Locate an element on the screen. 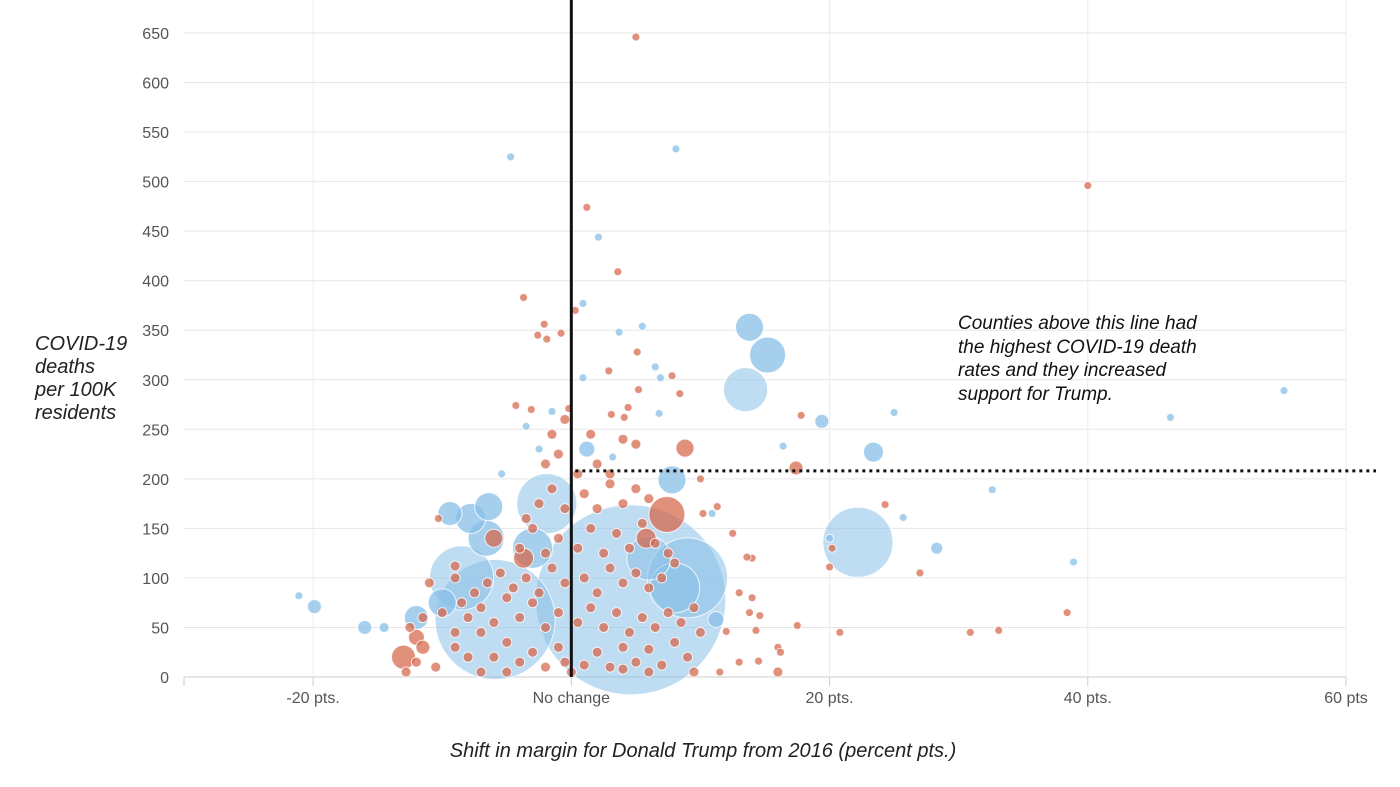 The image size is (1400, 787). y-tick-label: 400 is located at coordinates (155, 282).